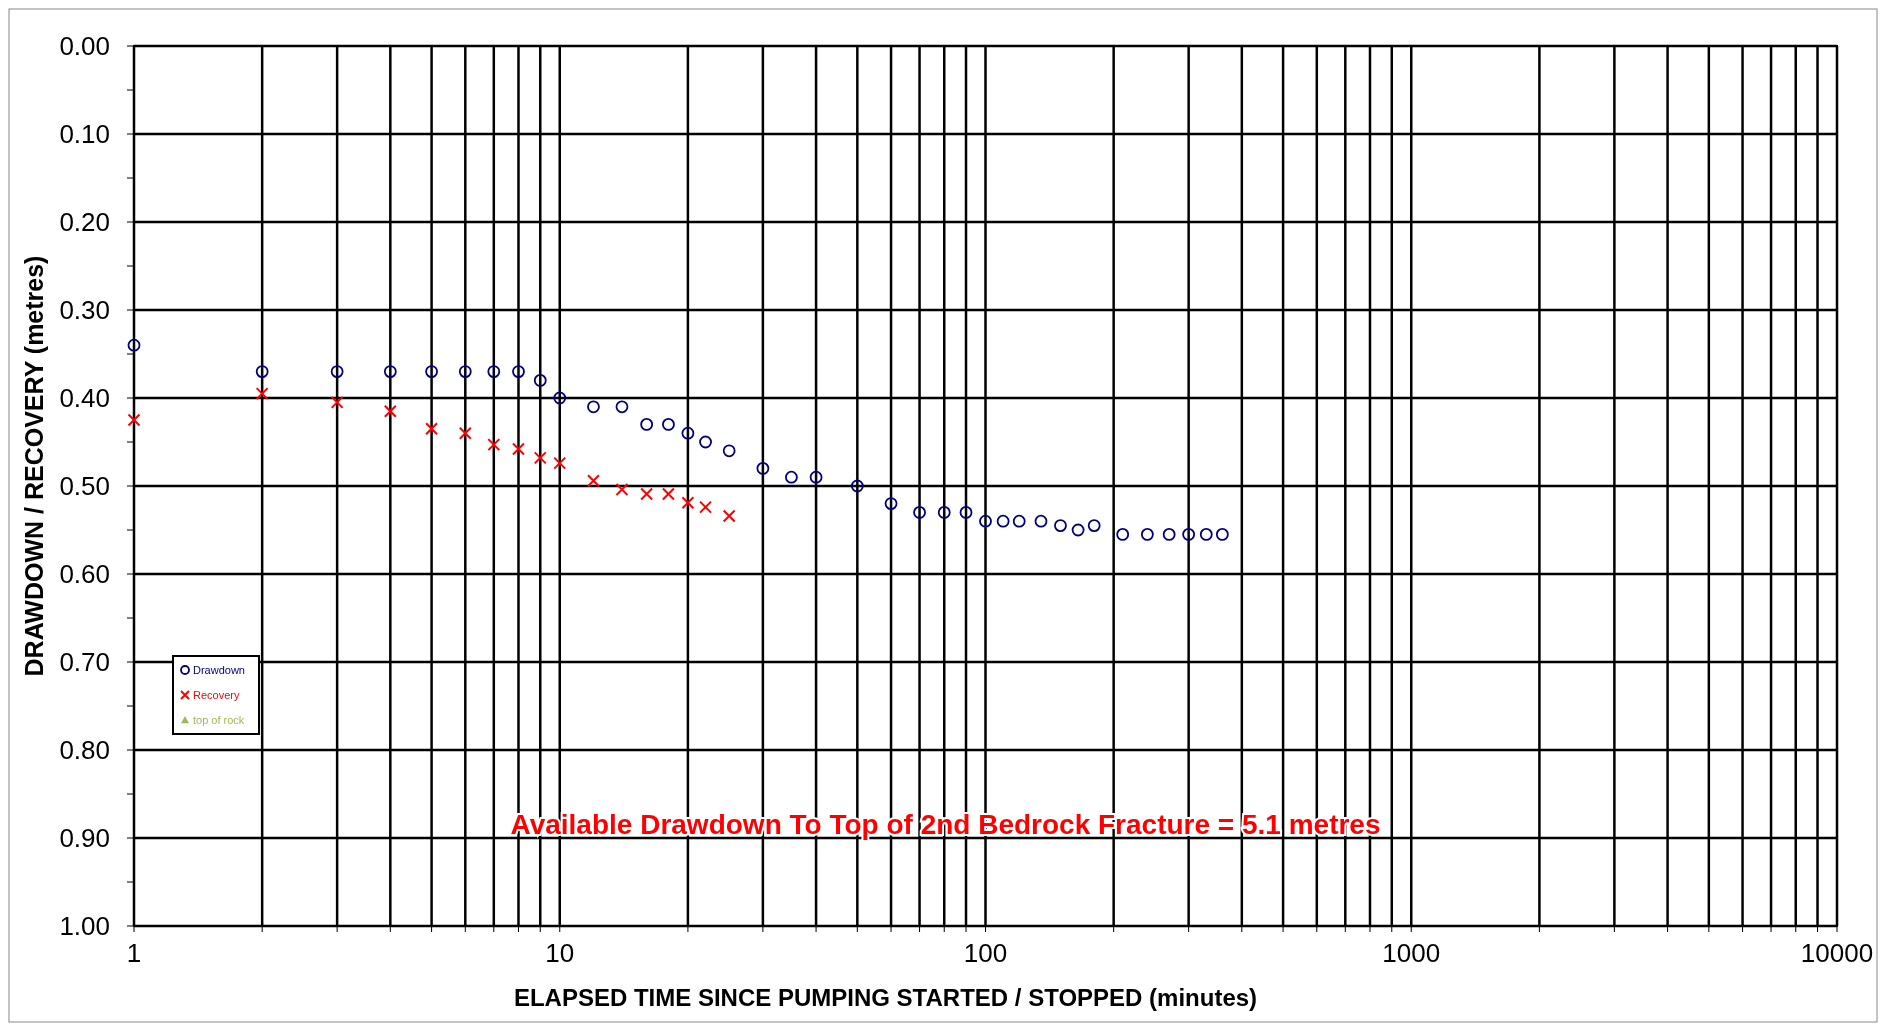 The width and height of the screenshot is (1888, 1031). Describe the element at coordinates (84, 134) in the screenshot. I see `y-tick-label: 0.10` at that location.